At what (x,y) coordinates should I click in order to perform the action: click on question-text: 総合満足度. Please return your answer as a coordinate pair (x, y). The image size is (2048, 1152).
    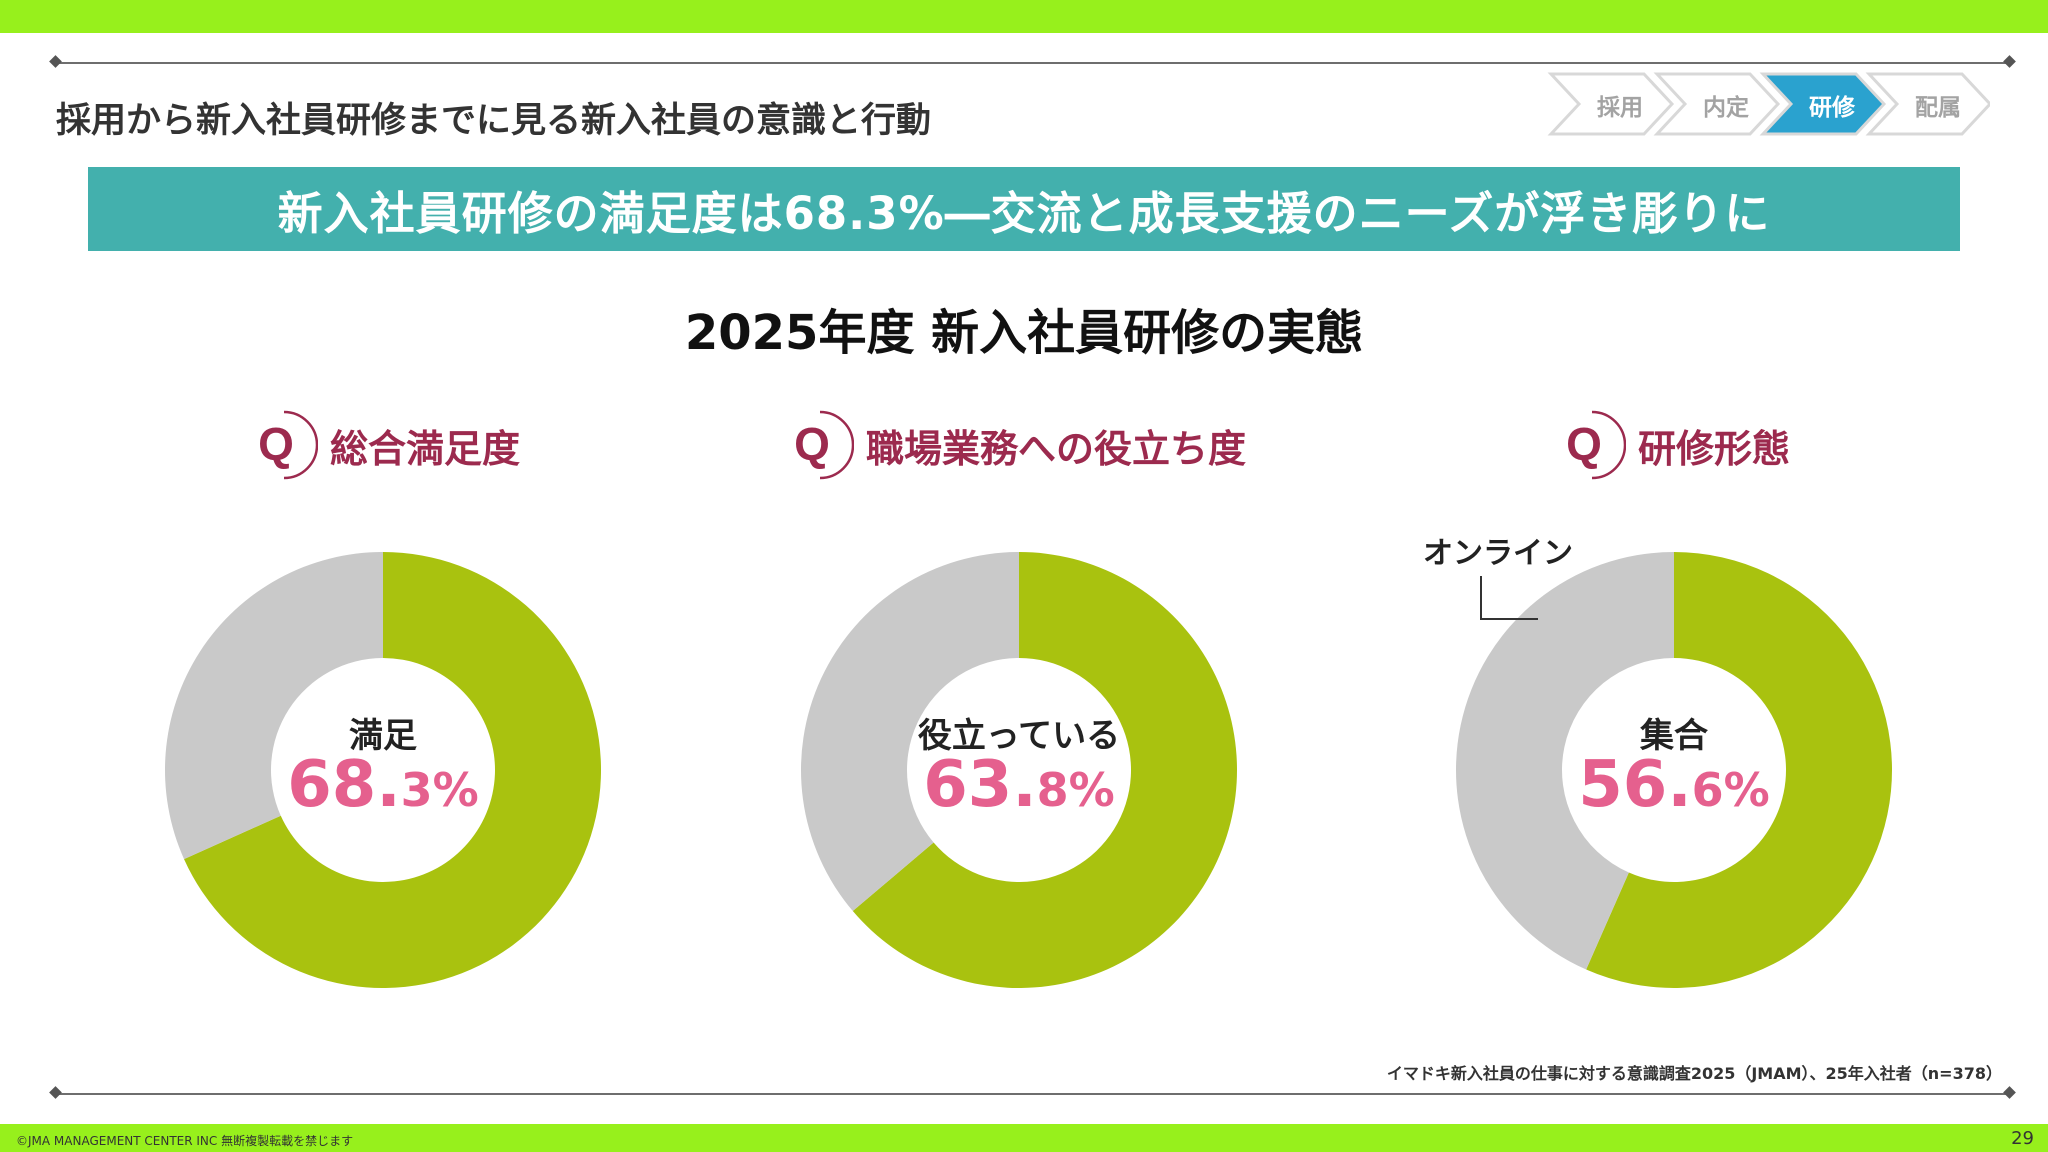
    Looking at the image, I should click on (425, 448).